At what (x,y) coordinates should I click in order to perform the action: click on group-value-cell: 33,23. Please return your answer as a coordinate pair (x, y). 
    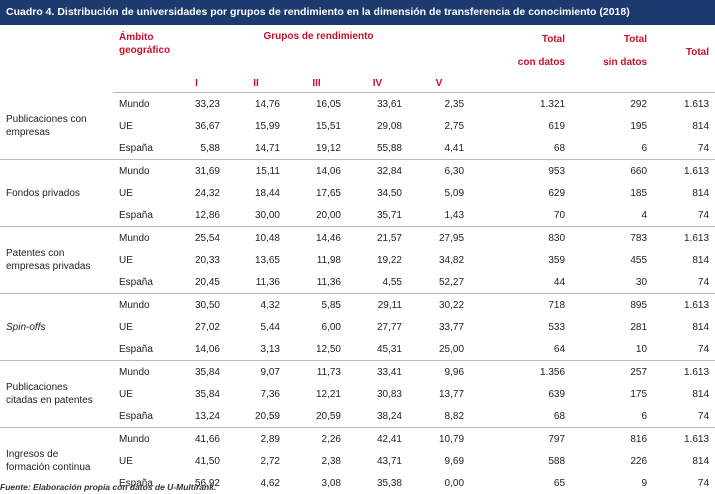
    Looking at the image, I should click on (196, 104).